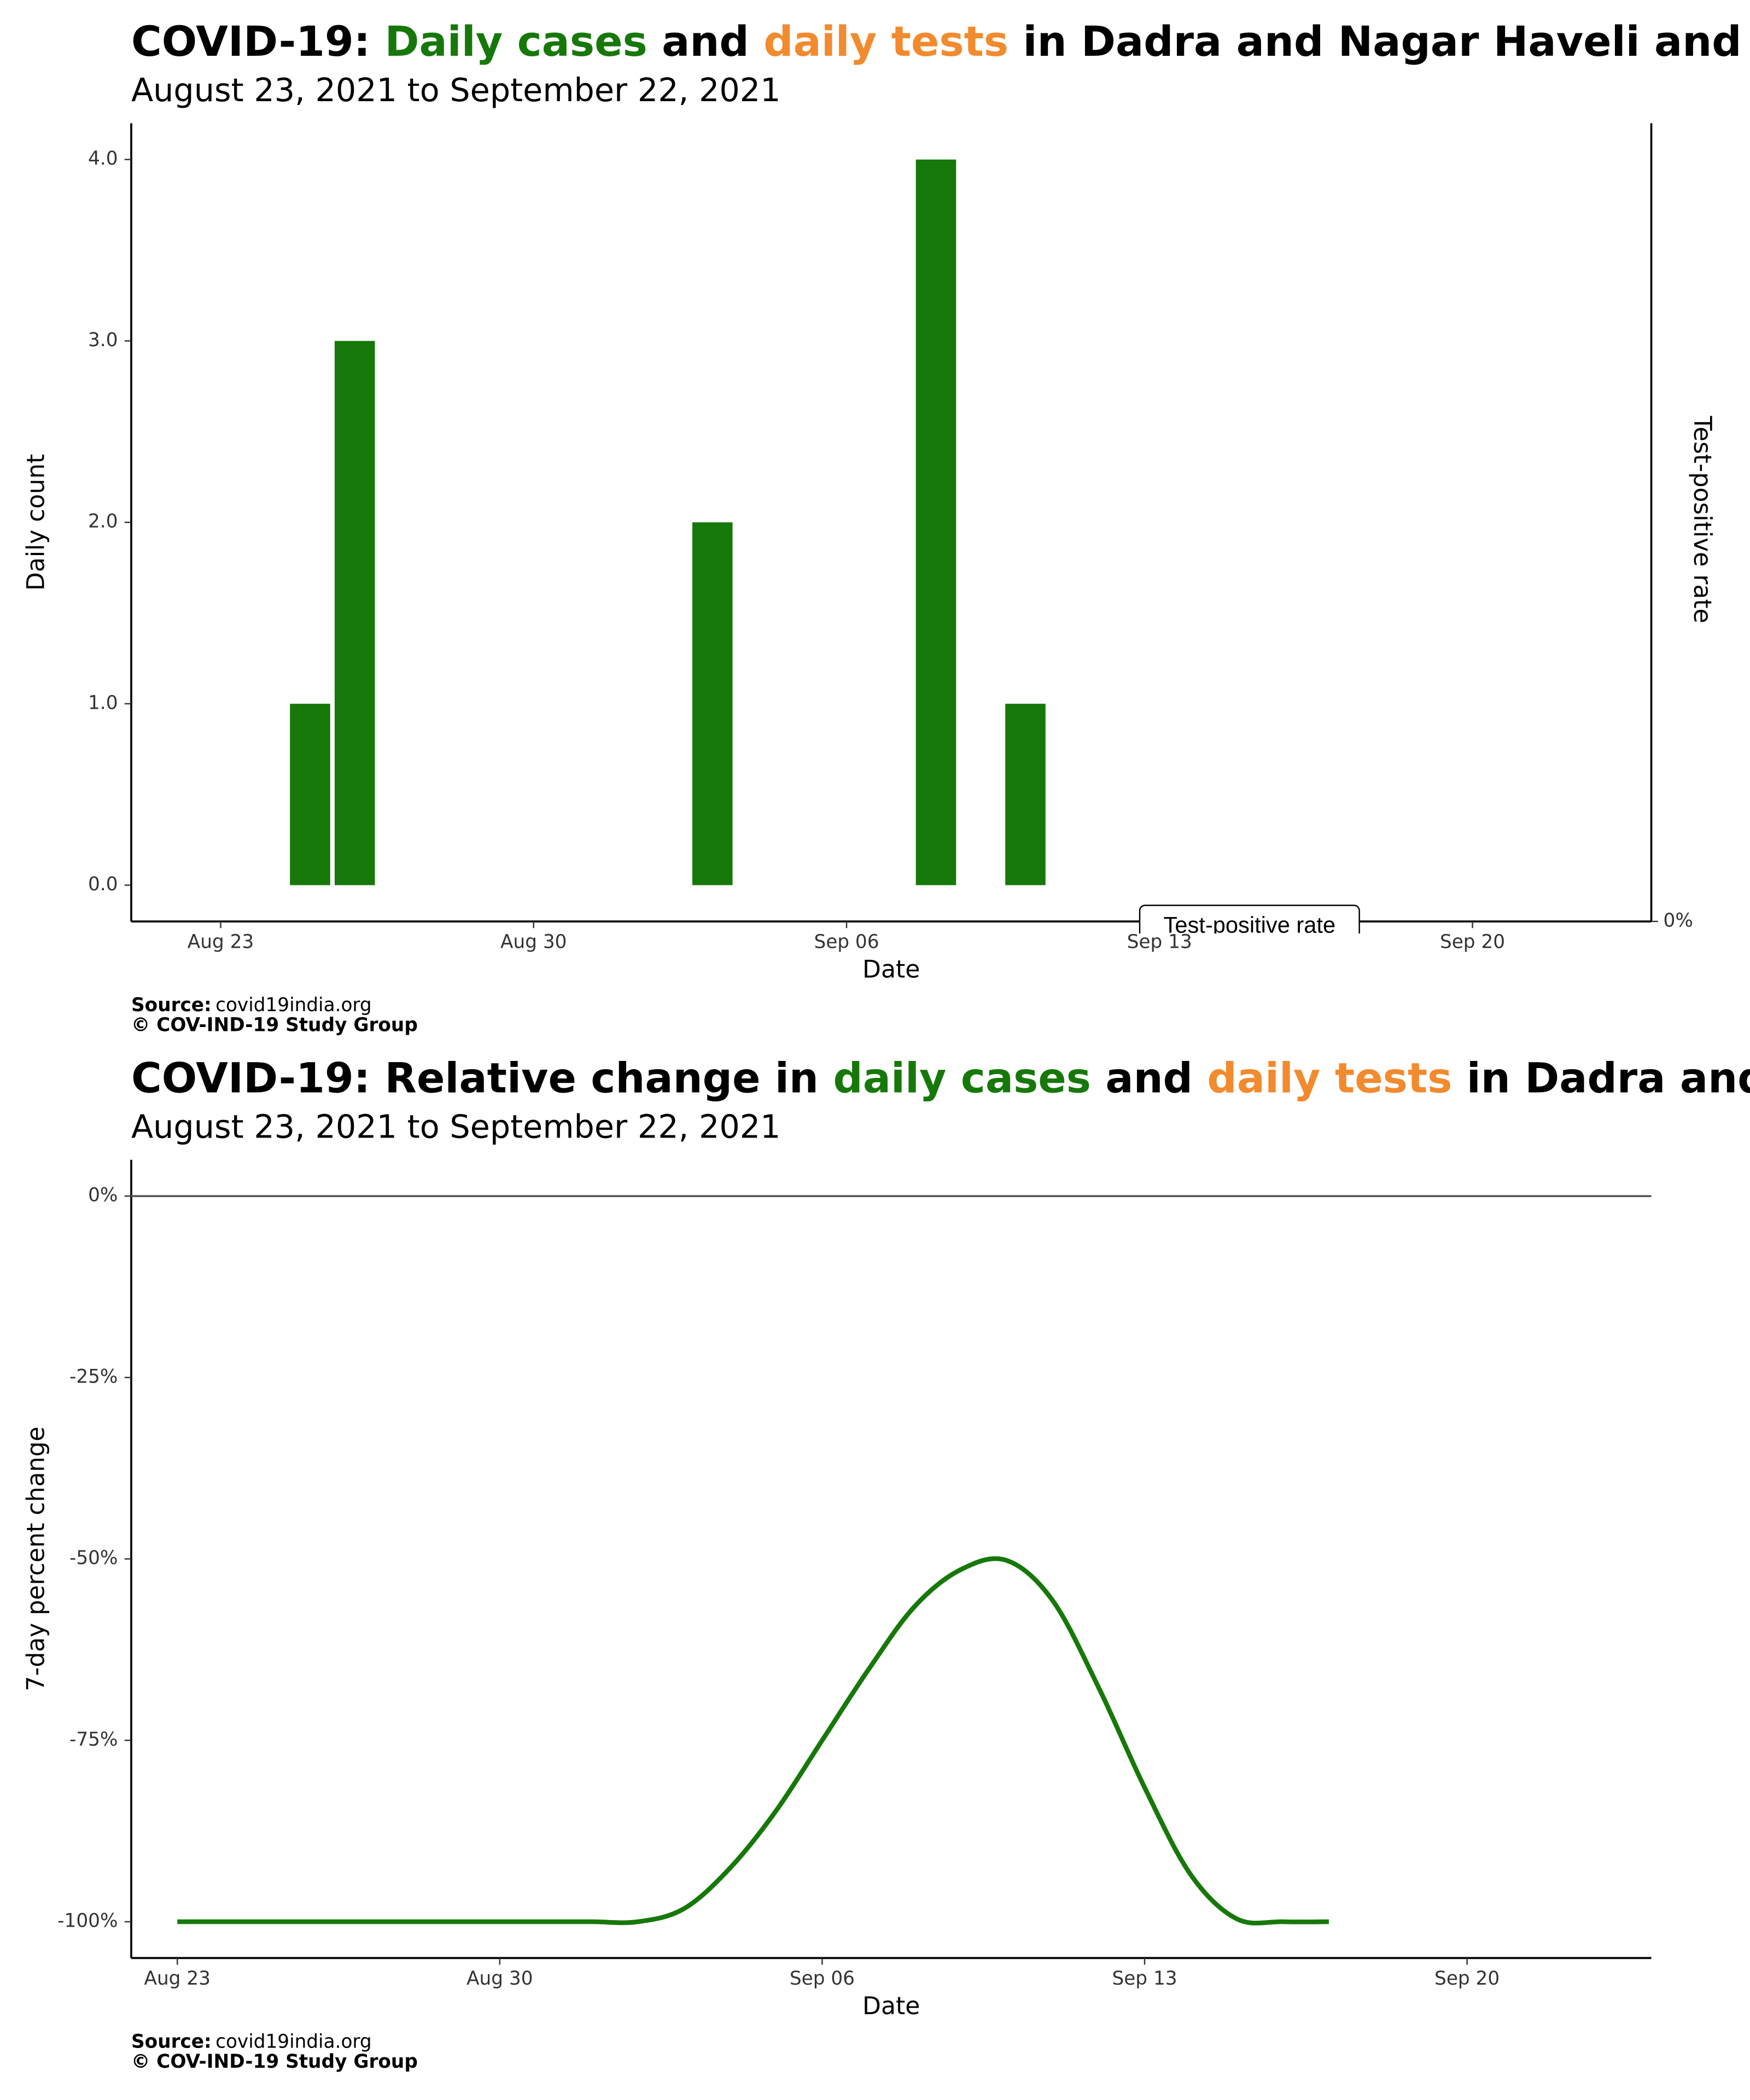 The height and width of the screenshot is (2100, 1750). What do you see at coordinates (36, 522) in the screenshot?
I see `y-axis-label: Daily count` at bounding box center [36, 522].